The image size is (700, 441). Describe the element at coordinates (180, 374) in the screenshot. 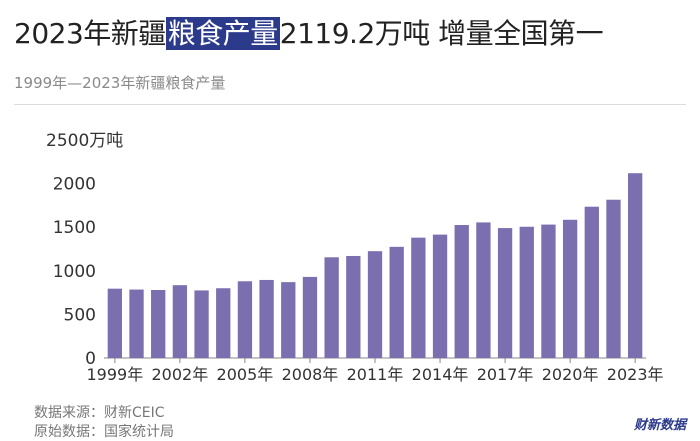

I see `x-tick-label: 2002年` at that location.